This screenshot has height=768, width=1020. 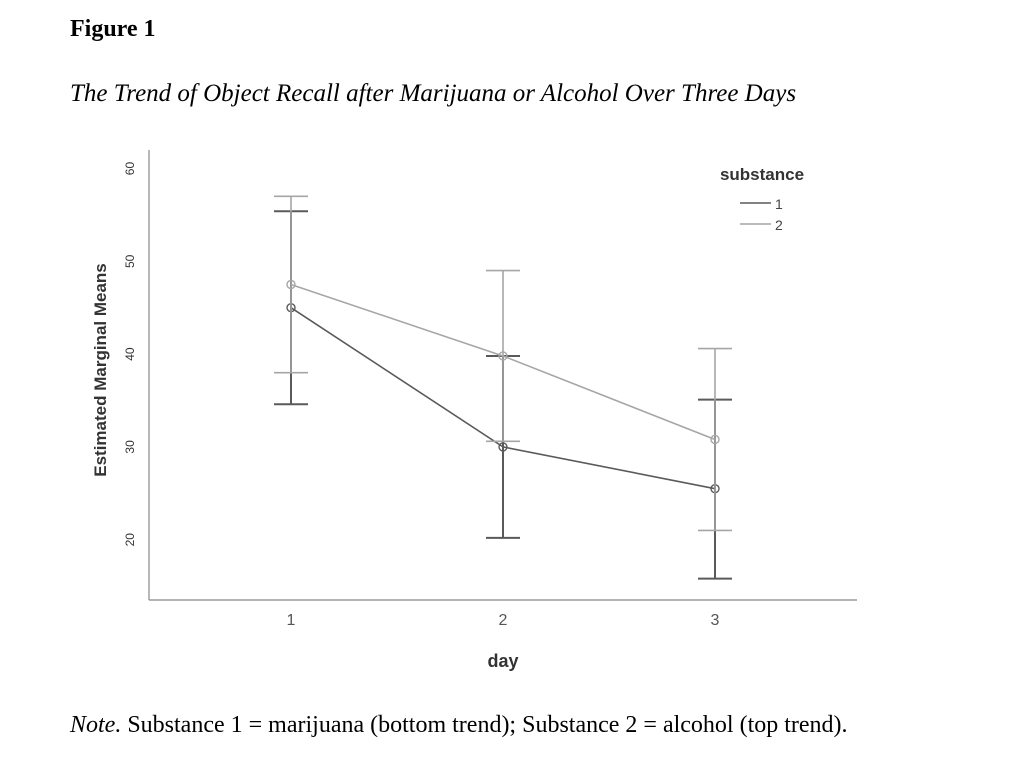 I want to click on y-tick-label: 60, so click(x=130, y=169).